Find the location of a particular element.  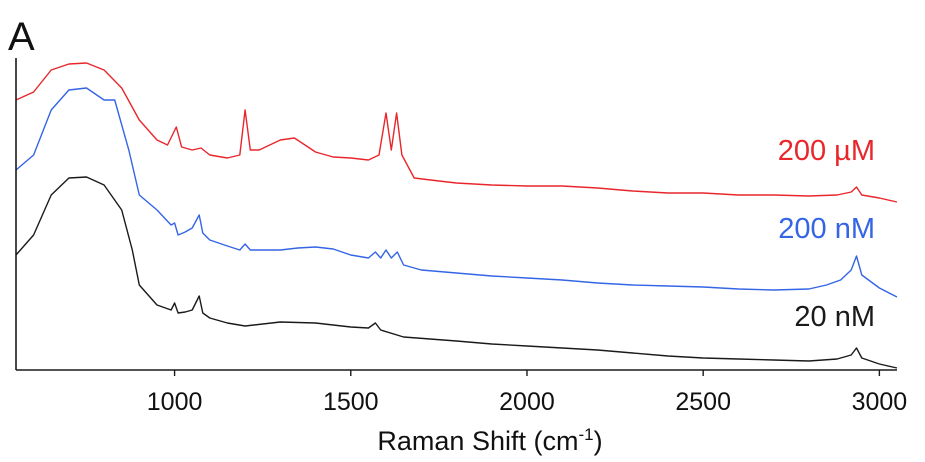

x-axis-title-end: ) is located at coordinates (598, 441).